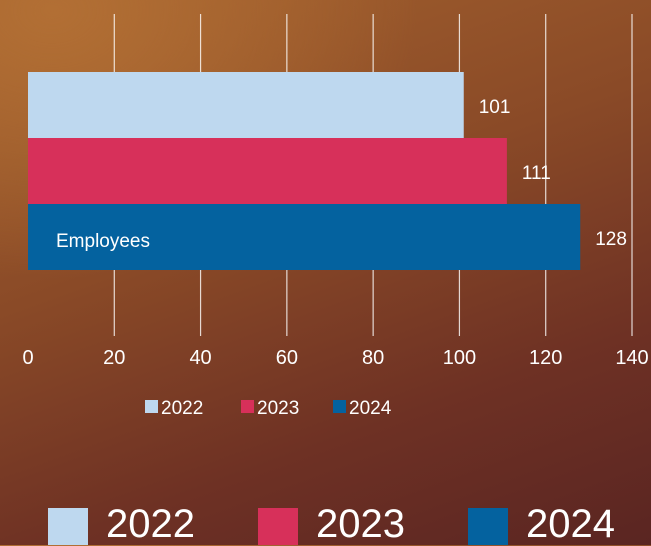 This screenshot has width=651, height=546. What do you see at coordinates (570, 524) in the screenshot?
I see `year-legend-label-2024: 2024` at bounding box center [570, 524].